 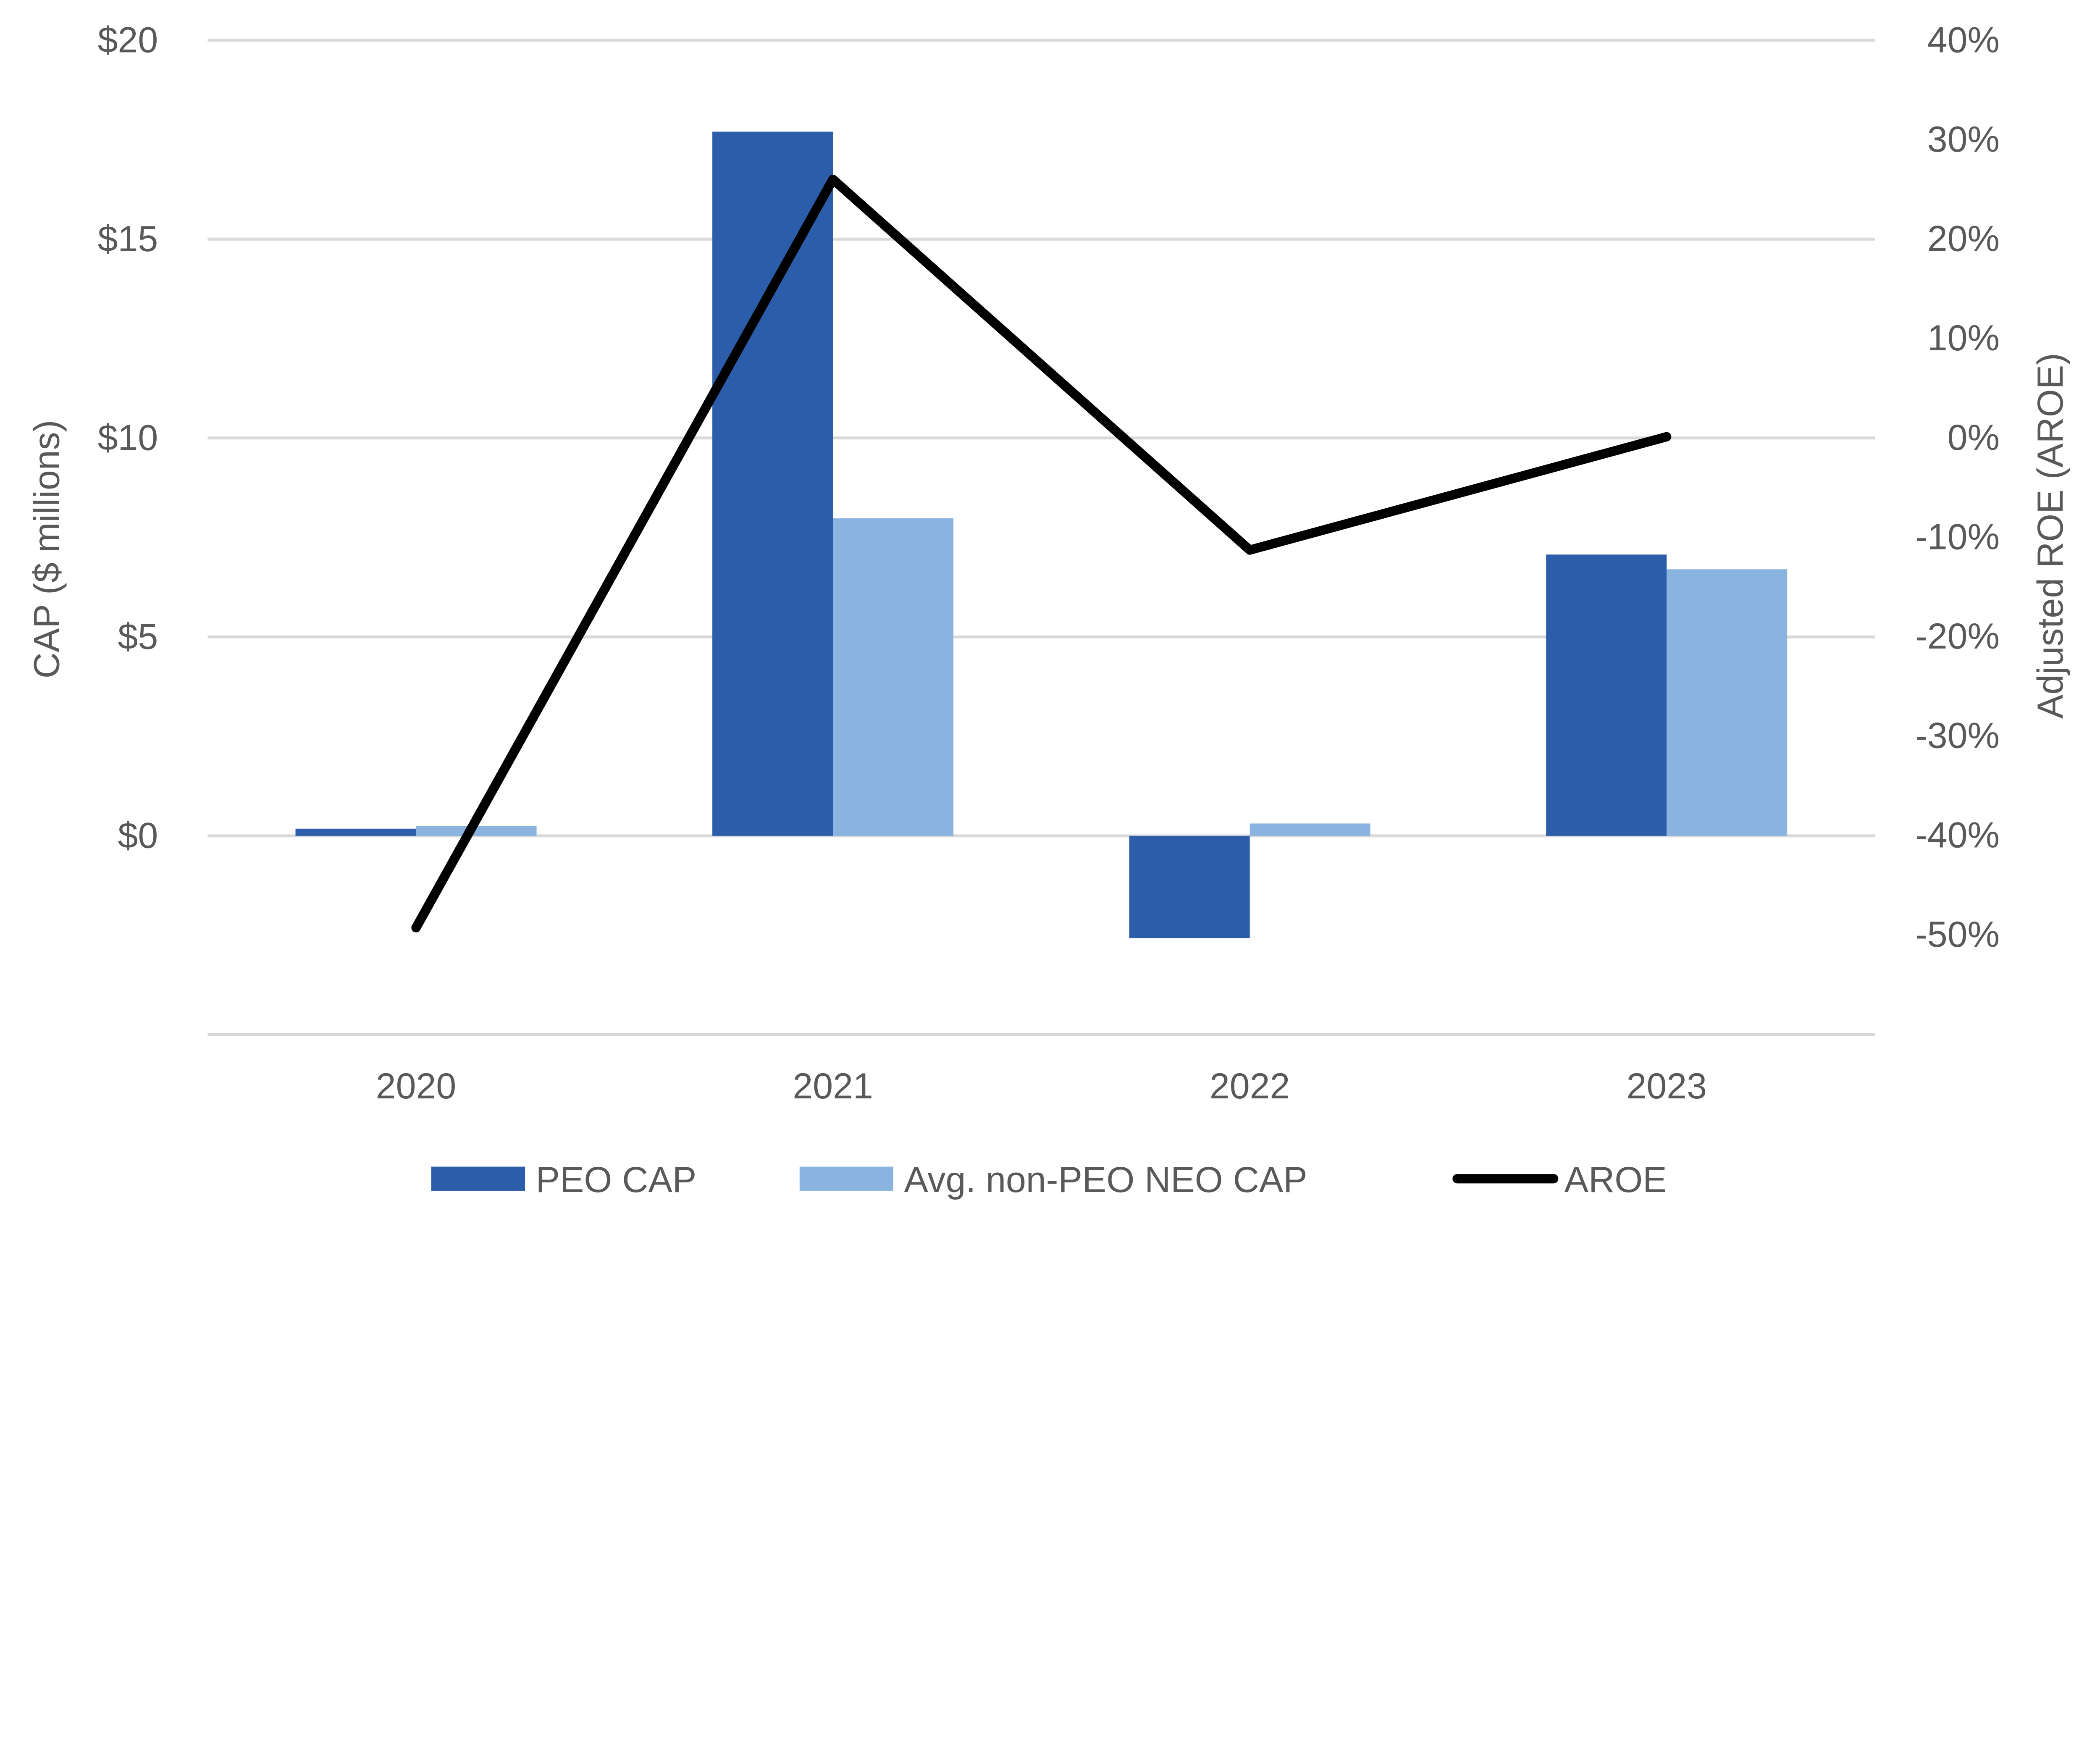 I want to click on y2-tick-label: -50%, so click(x=1957, y=935).